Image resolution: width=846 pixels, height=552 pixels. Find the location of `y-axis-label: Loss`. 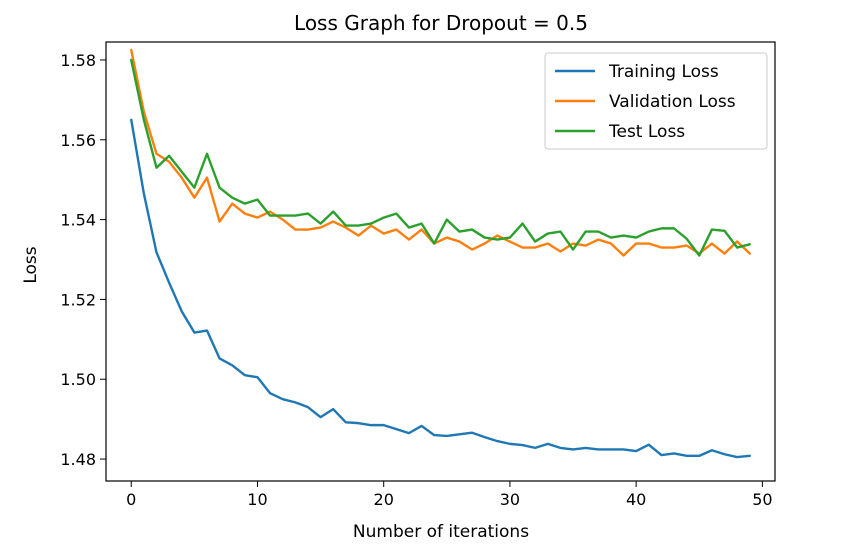

y-axis-label: Loss is located at coordinates (31, 264).